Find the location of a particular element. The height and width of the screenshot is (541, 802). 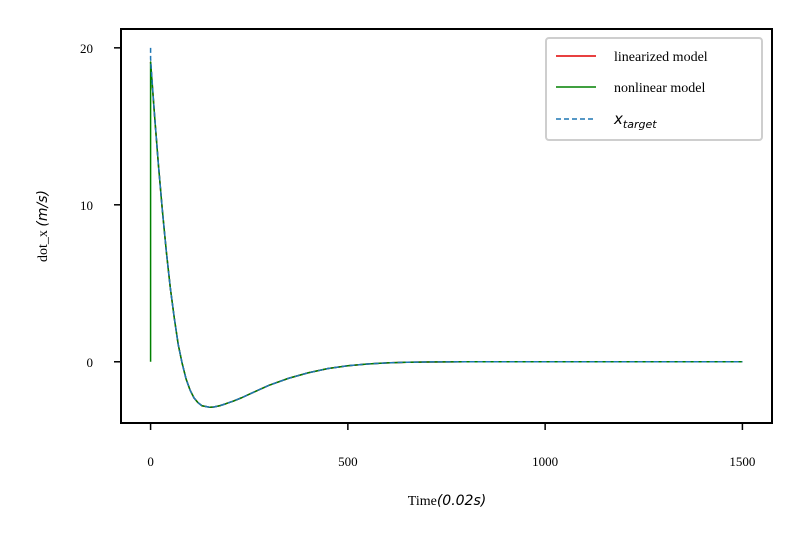

legend-label-target-sub: target is located at coordinates (640, 124).